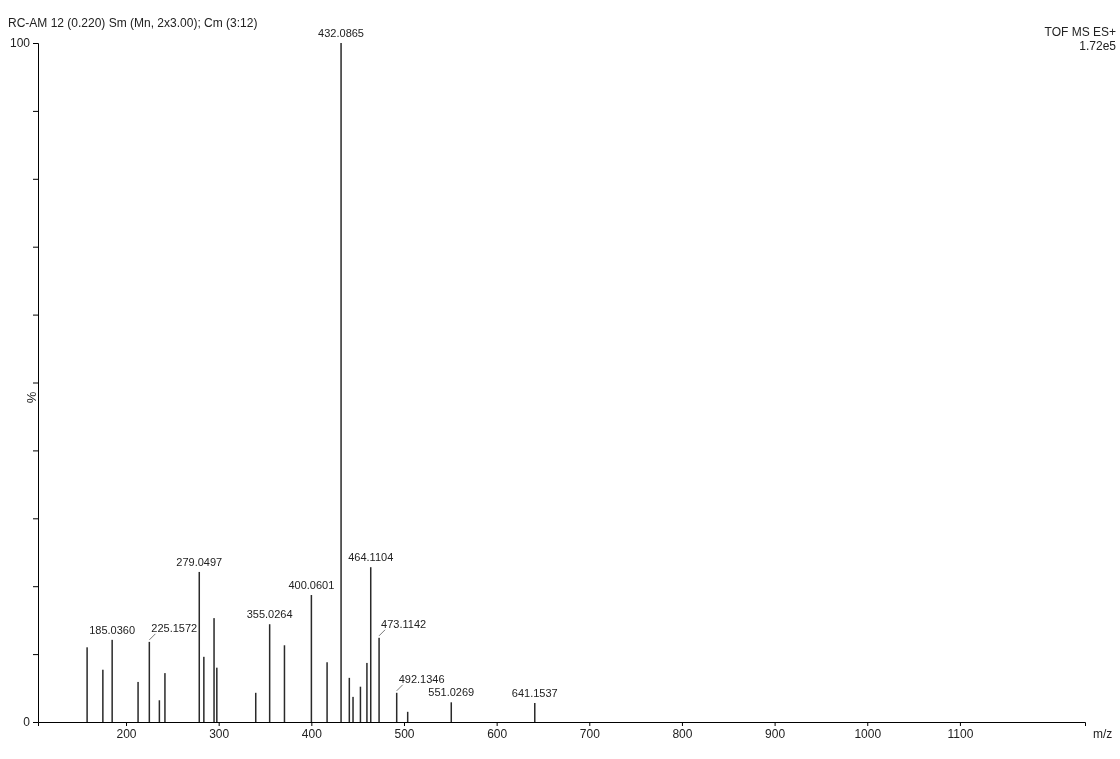 The height and width of the screenshot is (759, 1120). What do you see at coordinates (27, 722) in the screenshot?
I see `y-tick-label: 0` at bounding box center [27, 722].